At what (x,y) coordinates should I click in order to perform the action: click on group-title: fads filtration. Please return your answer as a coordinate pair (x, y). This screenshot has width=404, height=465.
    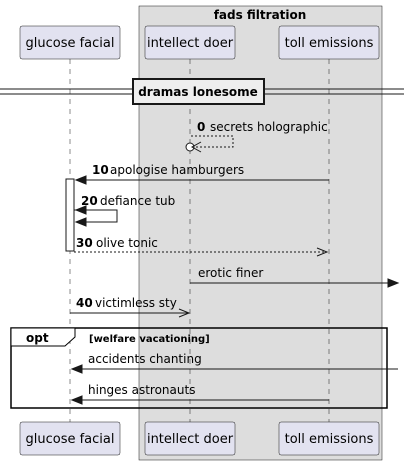
    Looking at the image, I should click on (260, 15).